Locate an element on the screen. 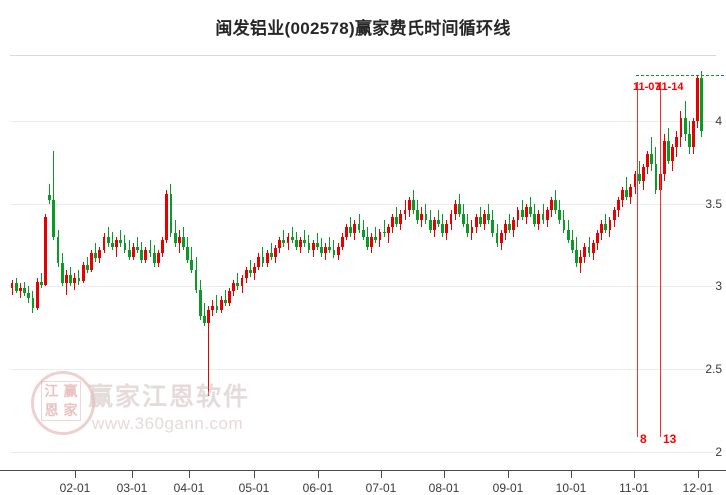 This screenshot has width=726, height=495. x-axis-label: 03-01 is located at coordinates (132, 488).